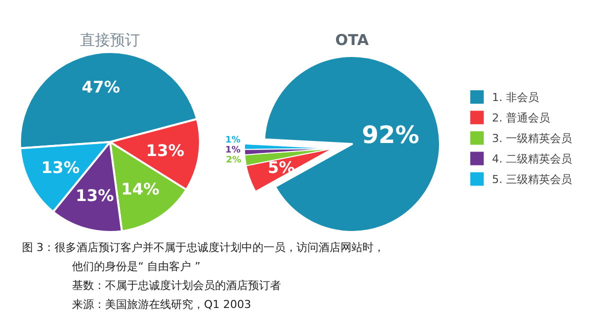  I want to click on chart-title: OTA, so click(352, 40).